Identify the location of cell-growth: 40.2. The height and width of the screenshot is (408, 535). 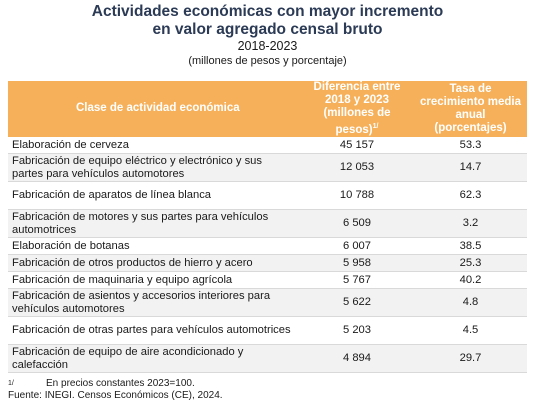
(470, 280).